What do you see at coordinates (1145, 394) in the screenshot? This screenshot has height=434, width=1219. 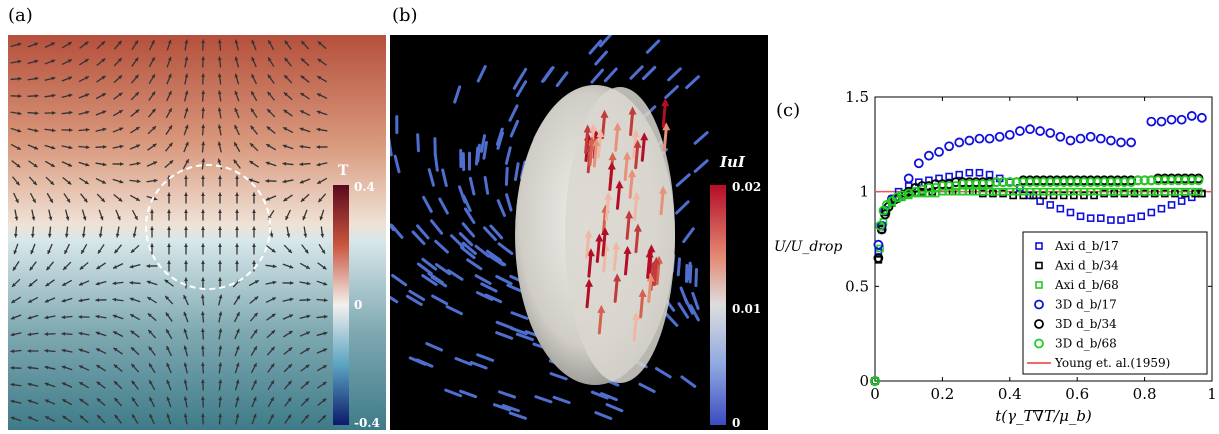 I see `x-tick-label: 0.8` at bounding box center [1145, 394].